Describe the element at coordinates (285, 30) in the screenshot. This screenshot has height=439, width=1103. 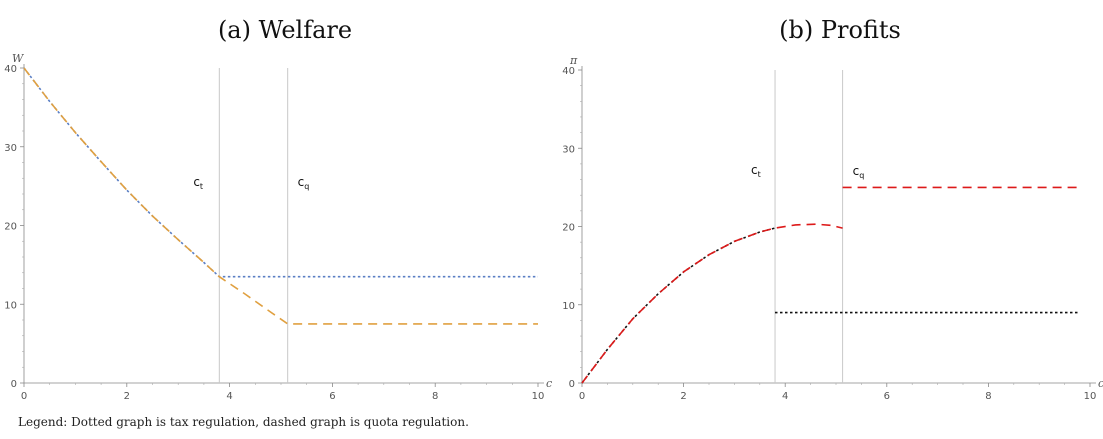
I see `chart0-title: (a) Welfare` at that location.